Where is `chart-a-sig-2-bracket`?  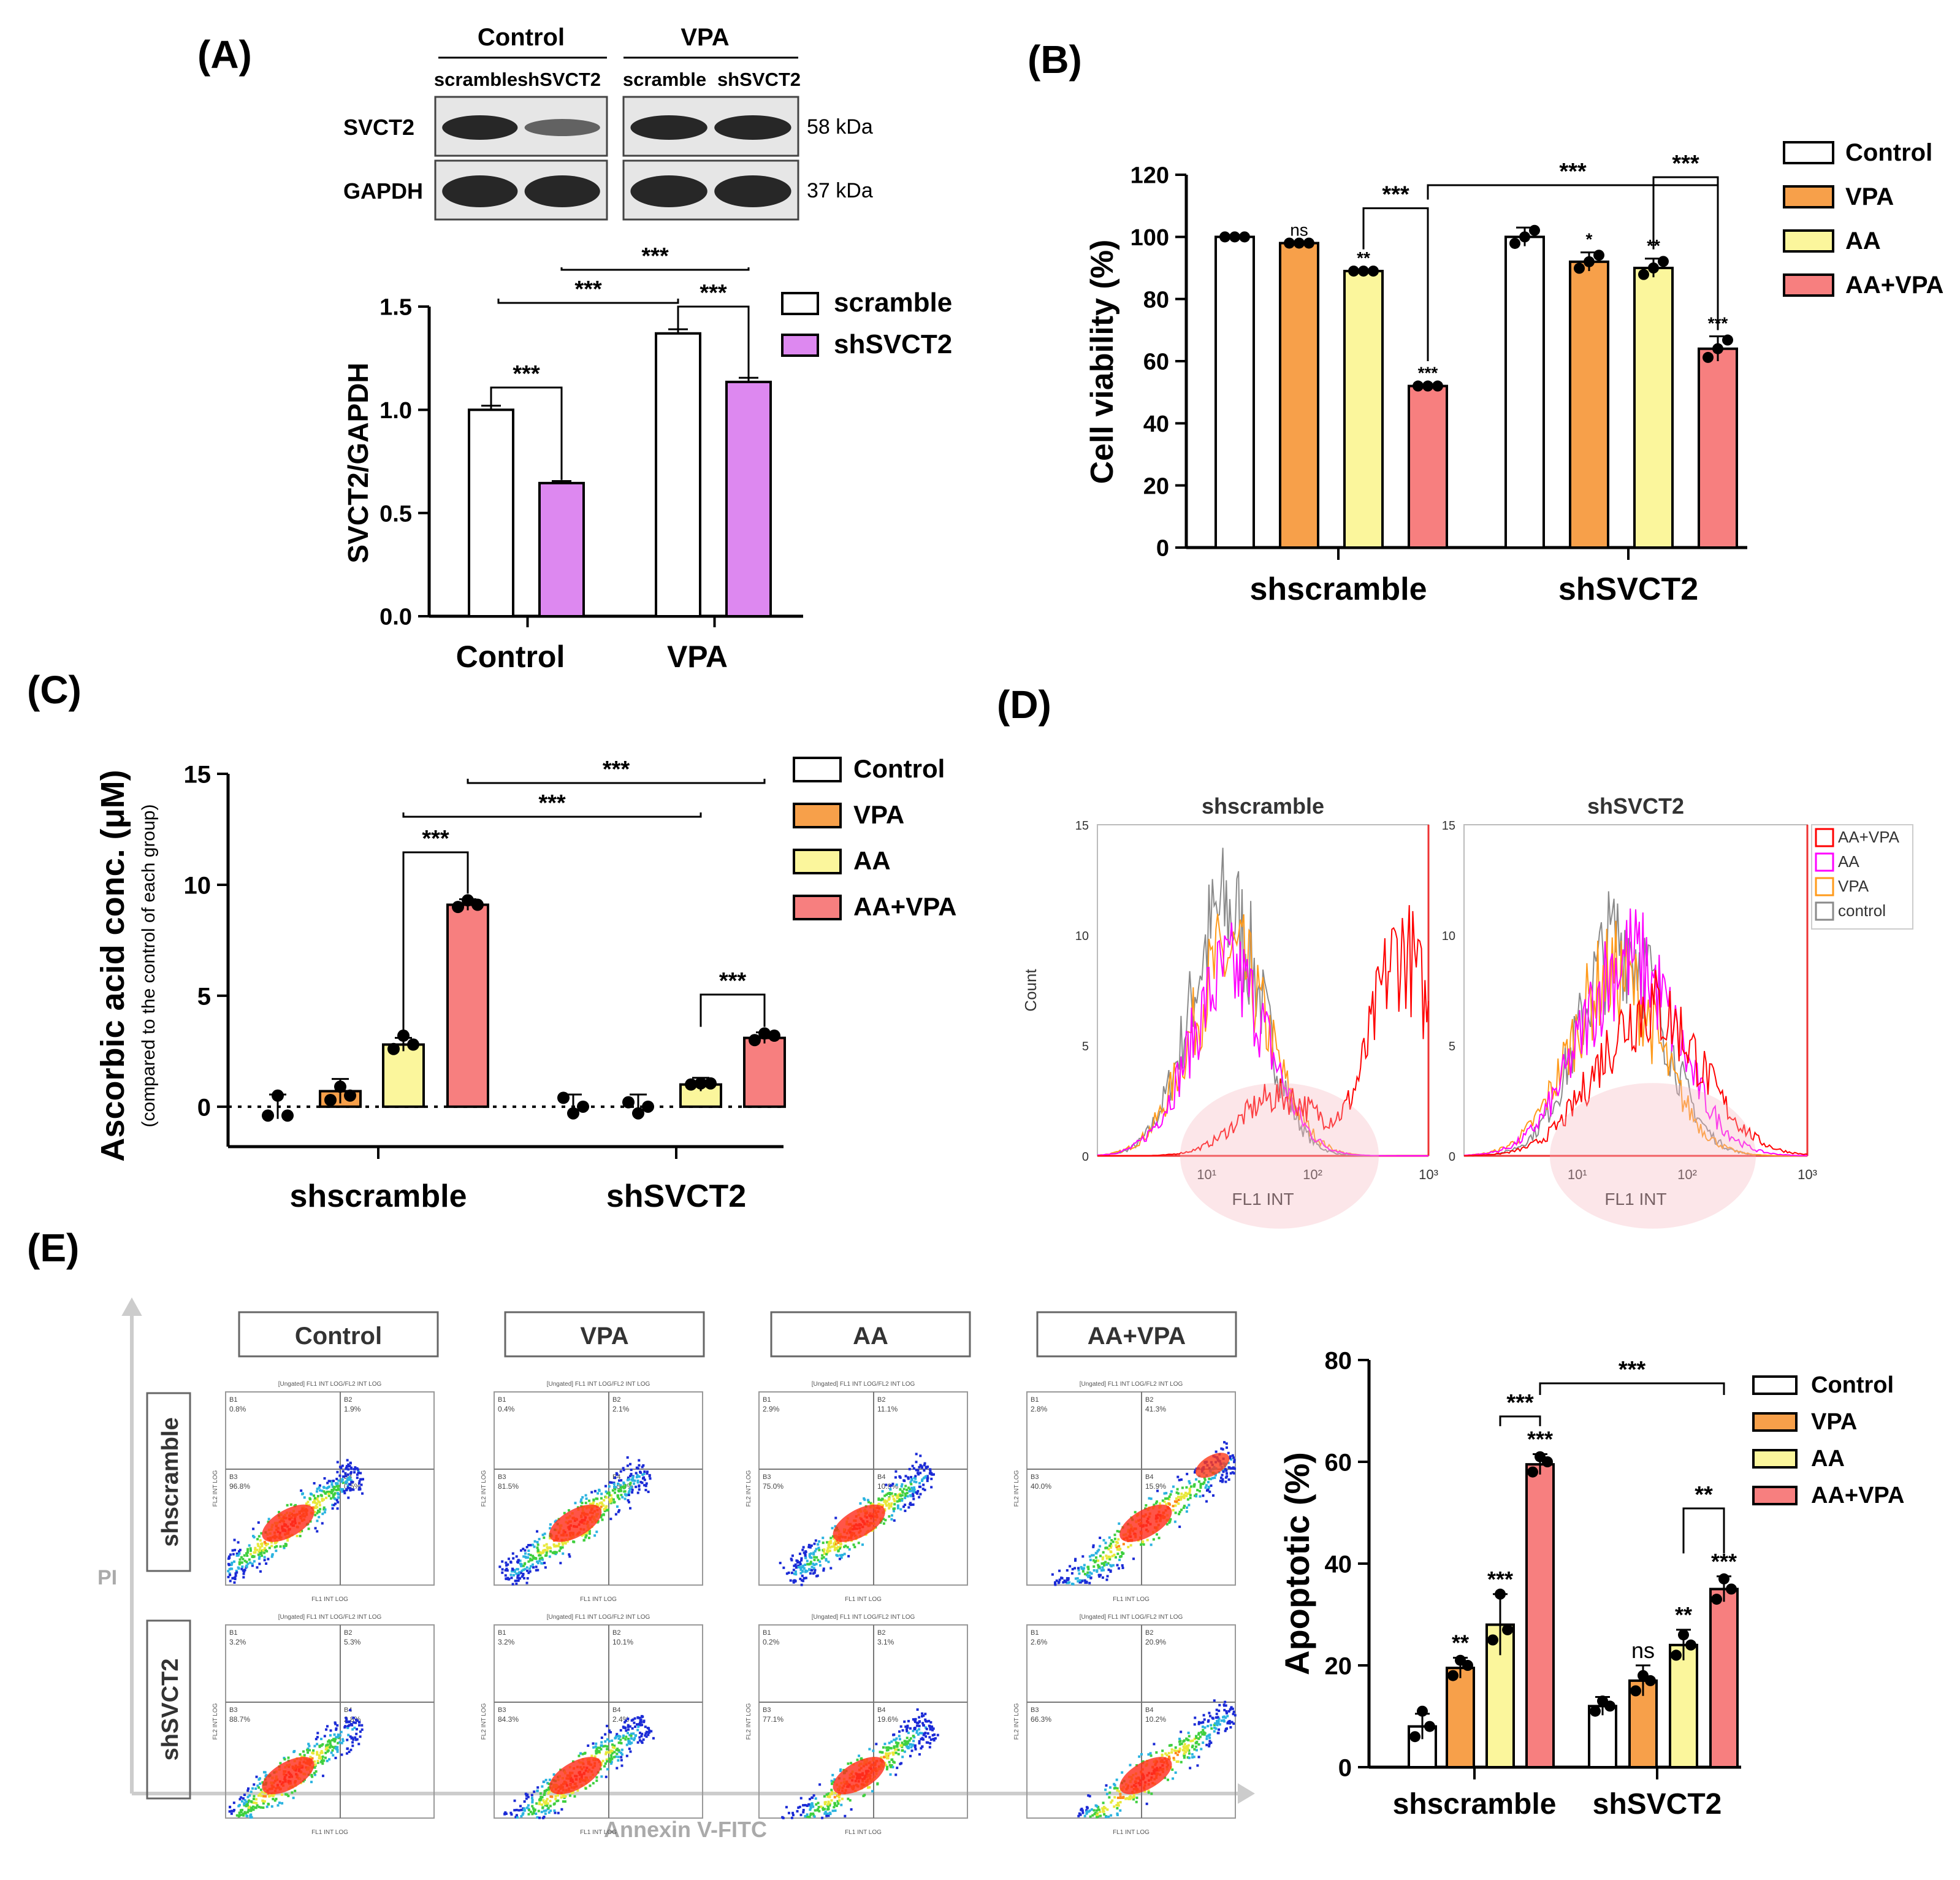
chart-a-sig-2-bracket is located at coordinates (588, 301).